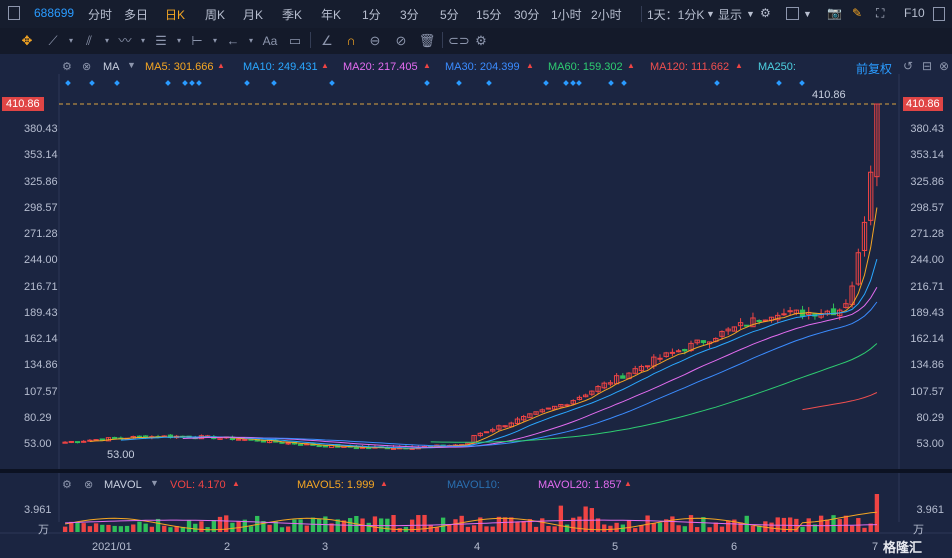 This screenshot has width=952, height=558. Describe the element at coordinates (880, 13) in the screenshot. I see `fullscreen-icon: ⛶` at that location.